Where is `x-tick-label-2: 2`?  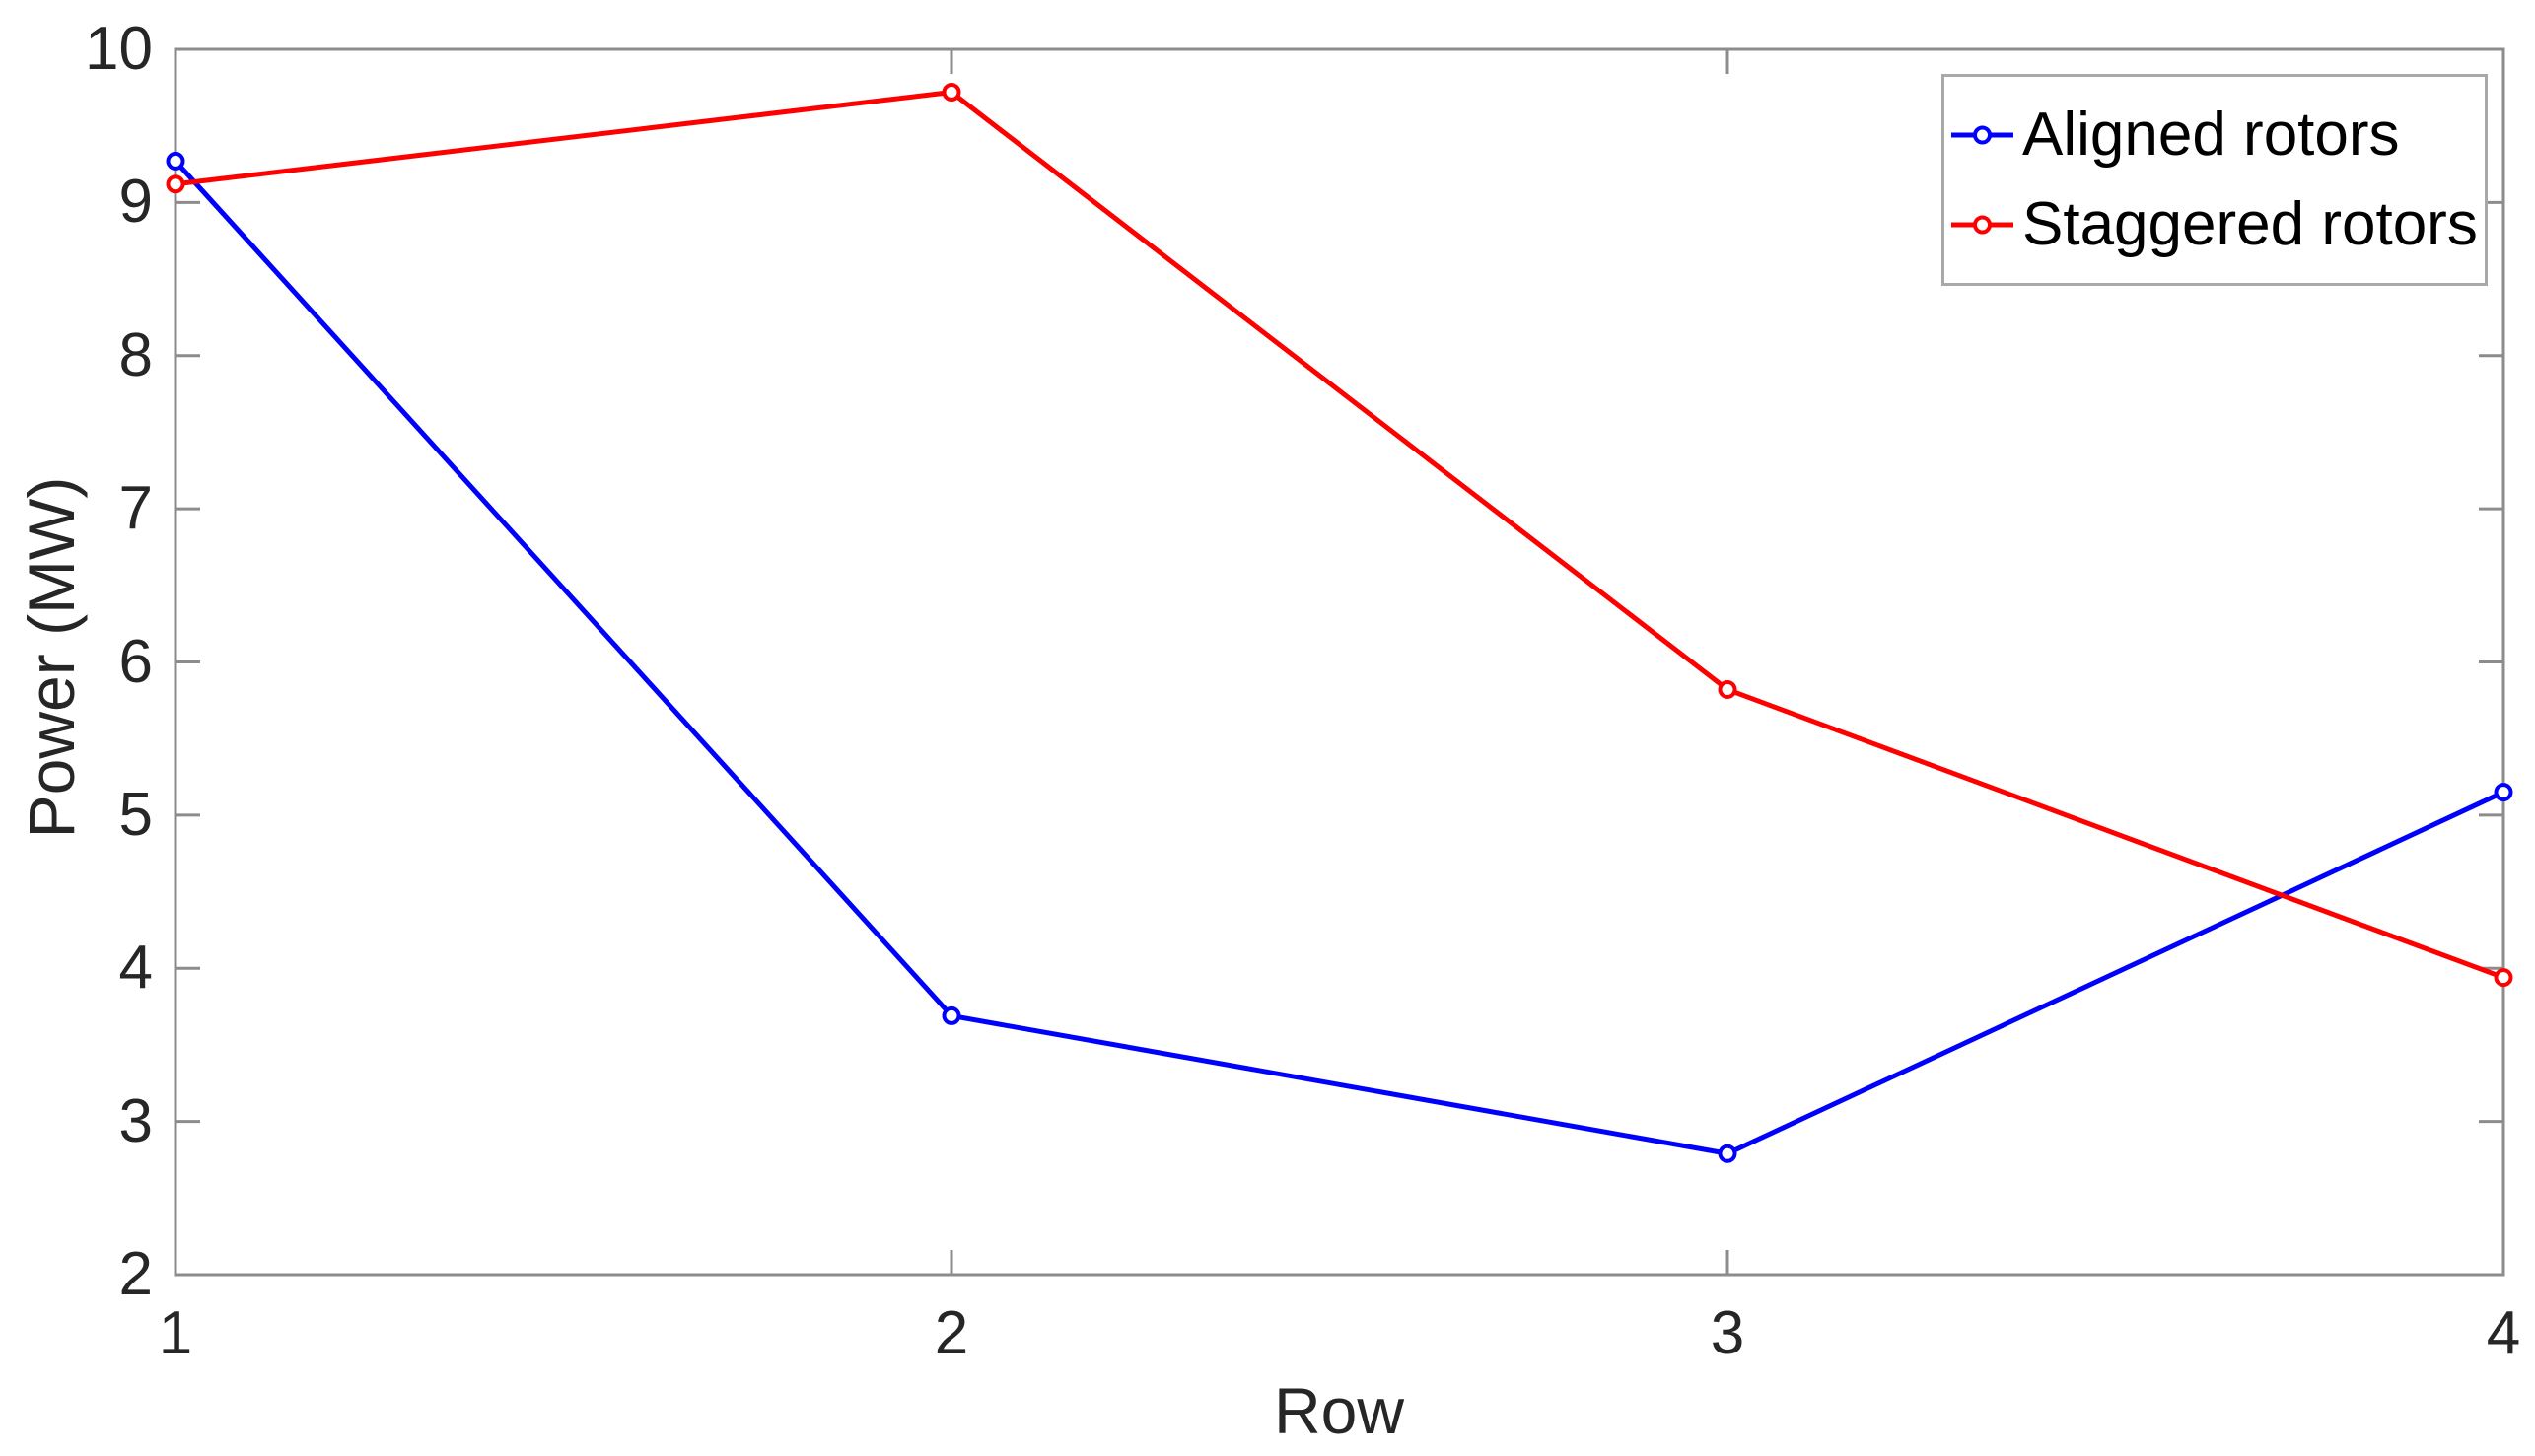
x-tick-label-2: 2 is located at coordinates (951, 1333).